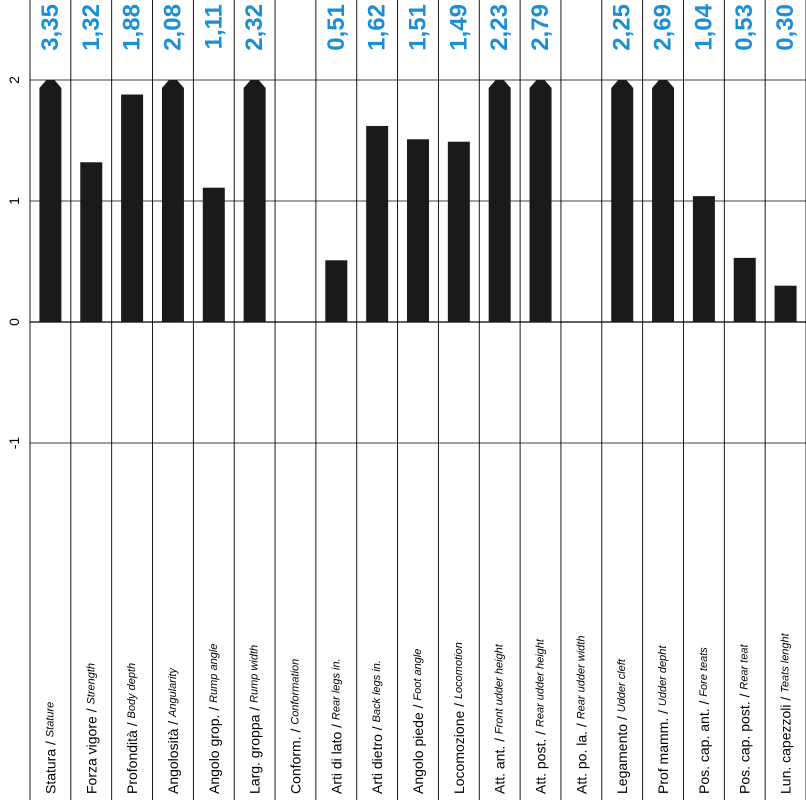 The height and width of the screenshot is (800, 806). Describe the element at coordinates (499, 27) in the screenshot. I see `value-label: 2,23` at that location.